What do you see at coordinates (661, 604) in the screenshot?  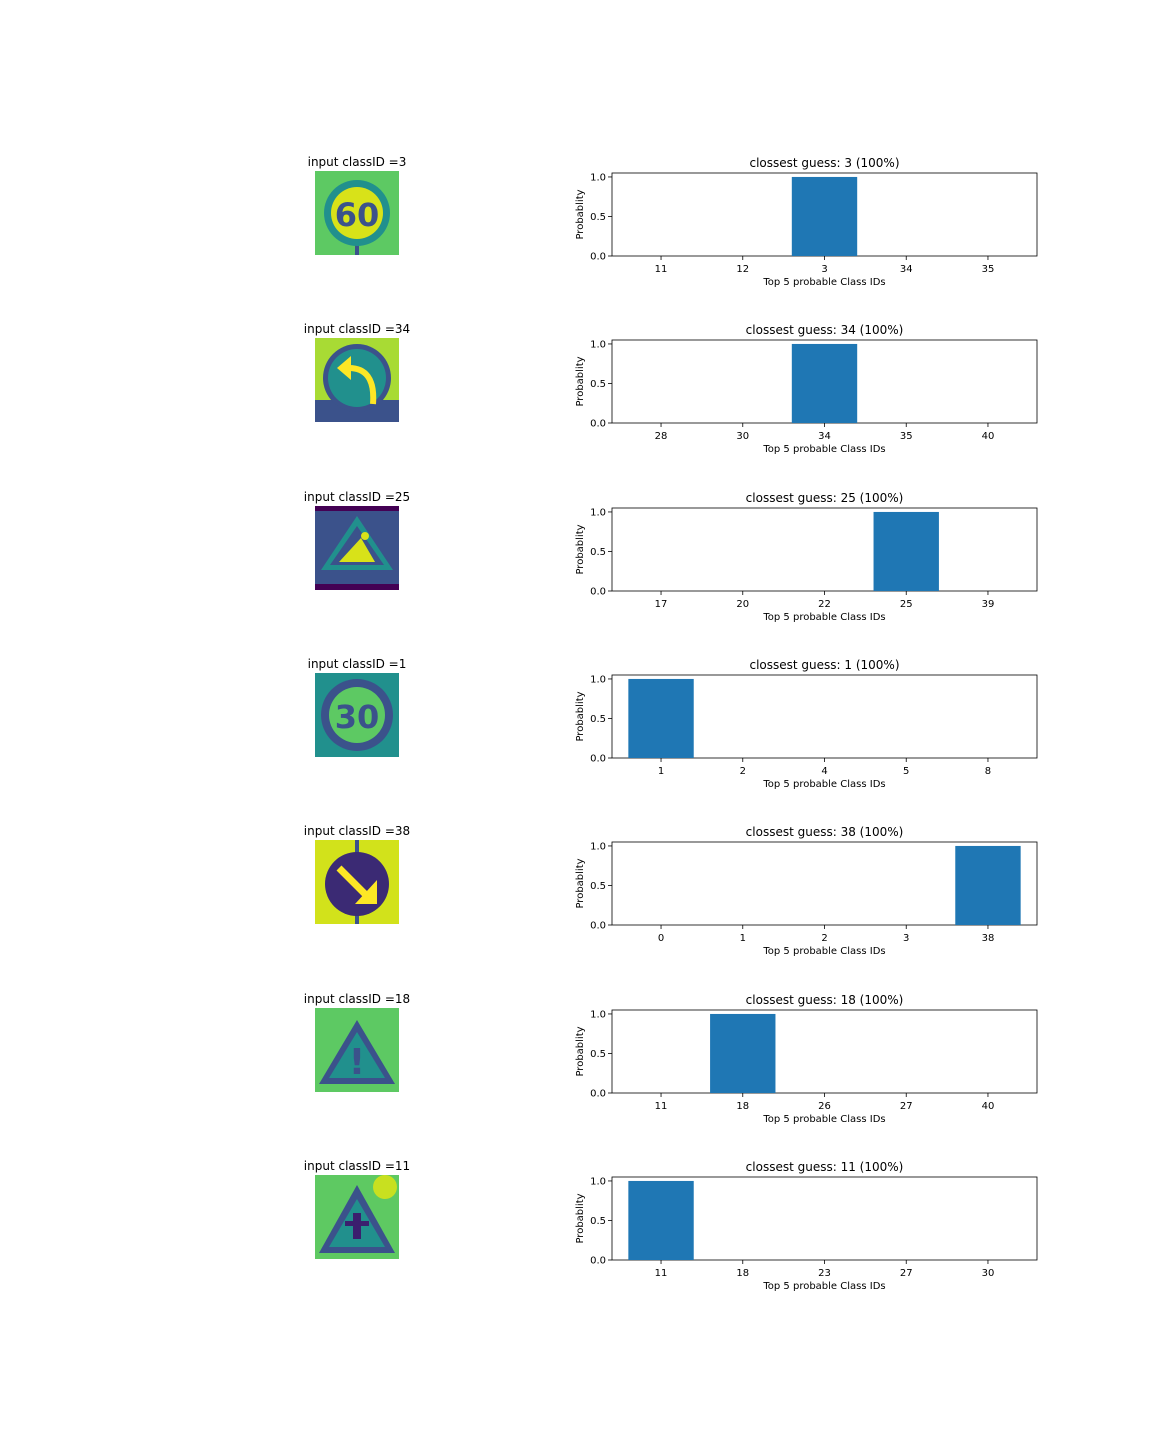 I see `x-tick-label: 17` at bounding box center [661, 604].